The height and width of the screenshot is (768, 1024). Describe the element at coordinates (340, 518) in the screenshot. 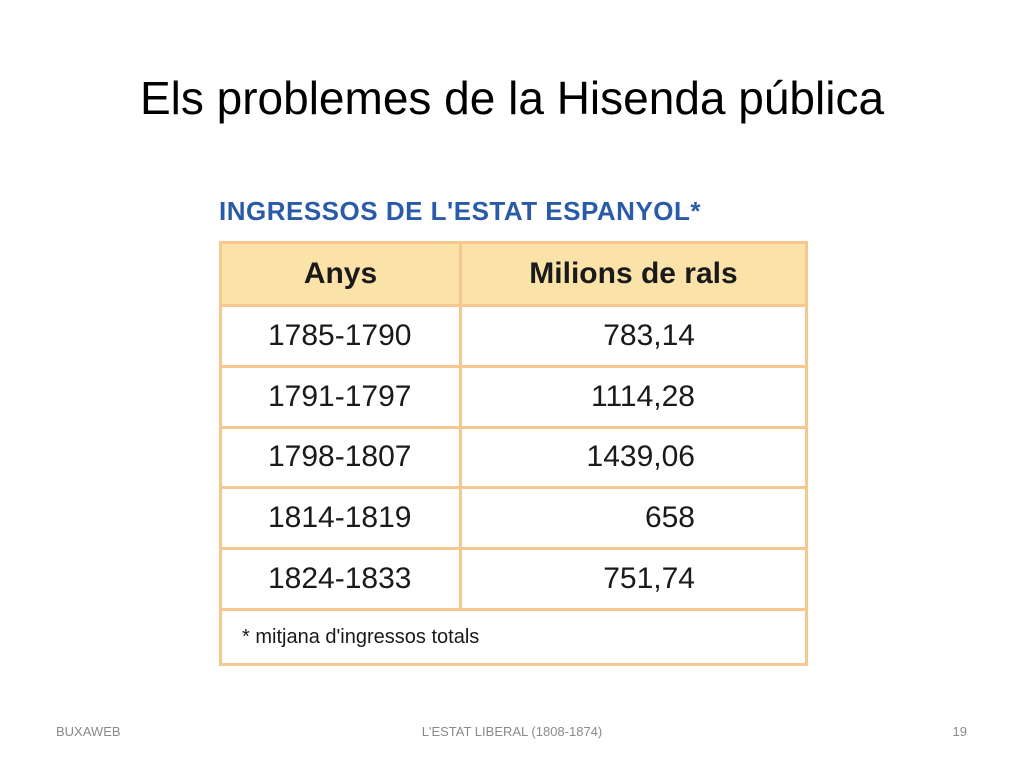

I see `cell-years: 1814-1819` at that location.